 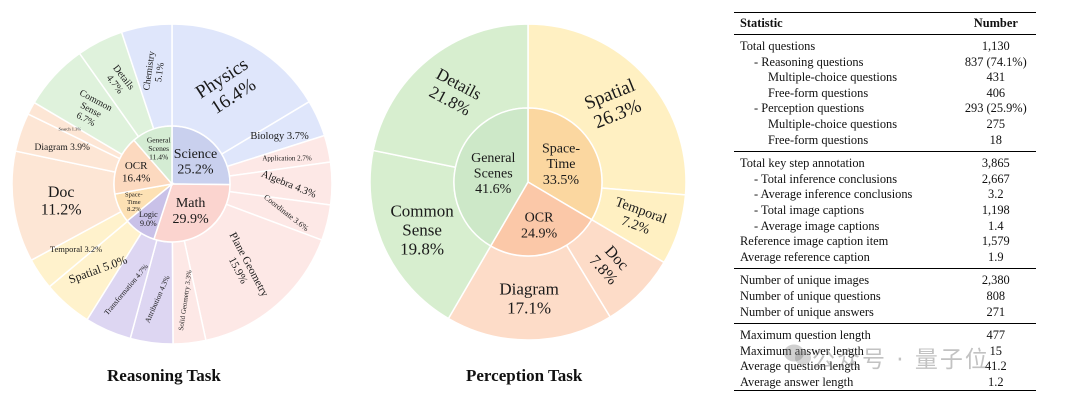 I want to click on row-value: 1.9, so click(x=993, y=259).